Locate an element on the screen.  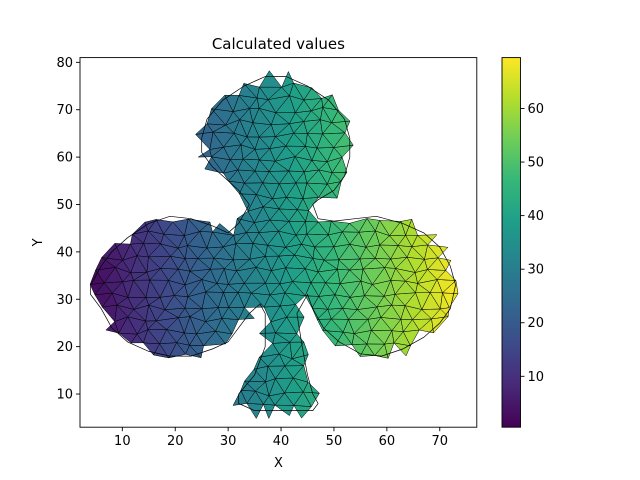
y-tick-label: 30 is located at coordinates (64, 300).